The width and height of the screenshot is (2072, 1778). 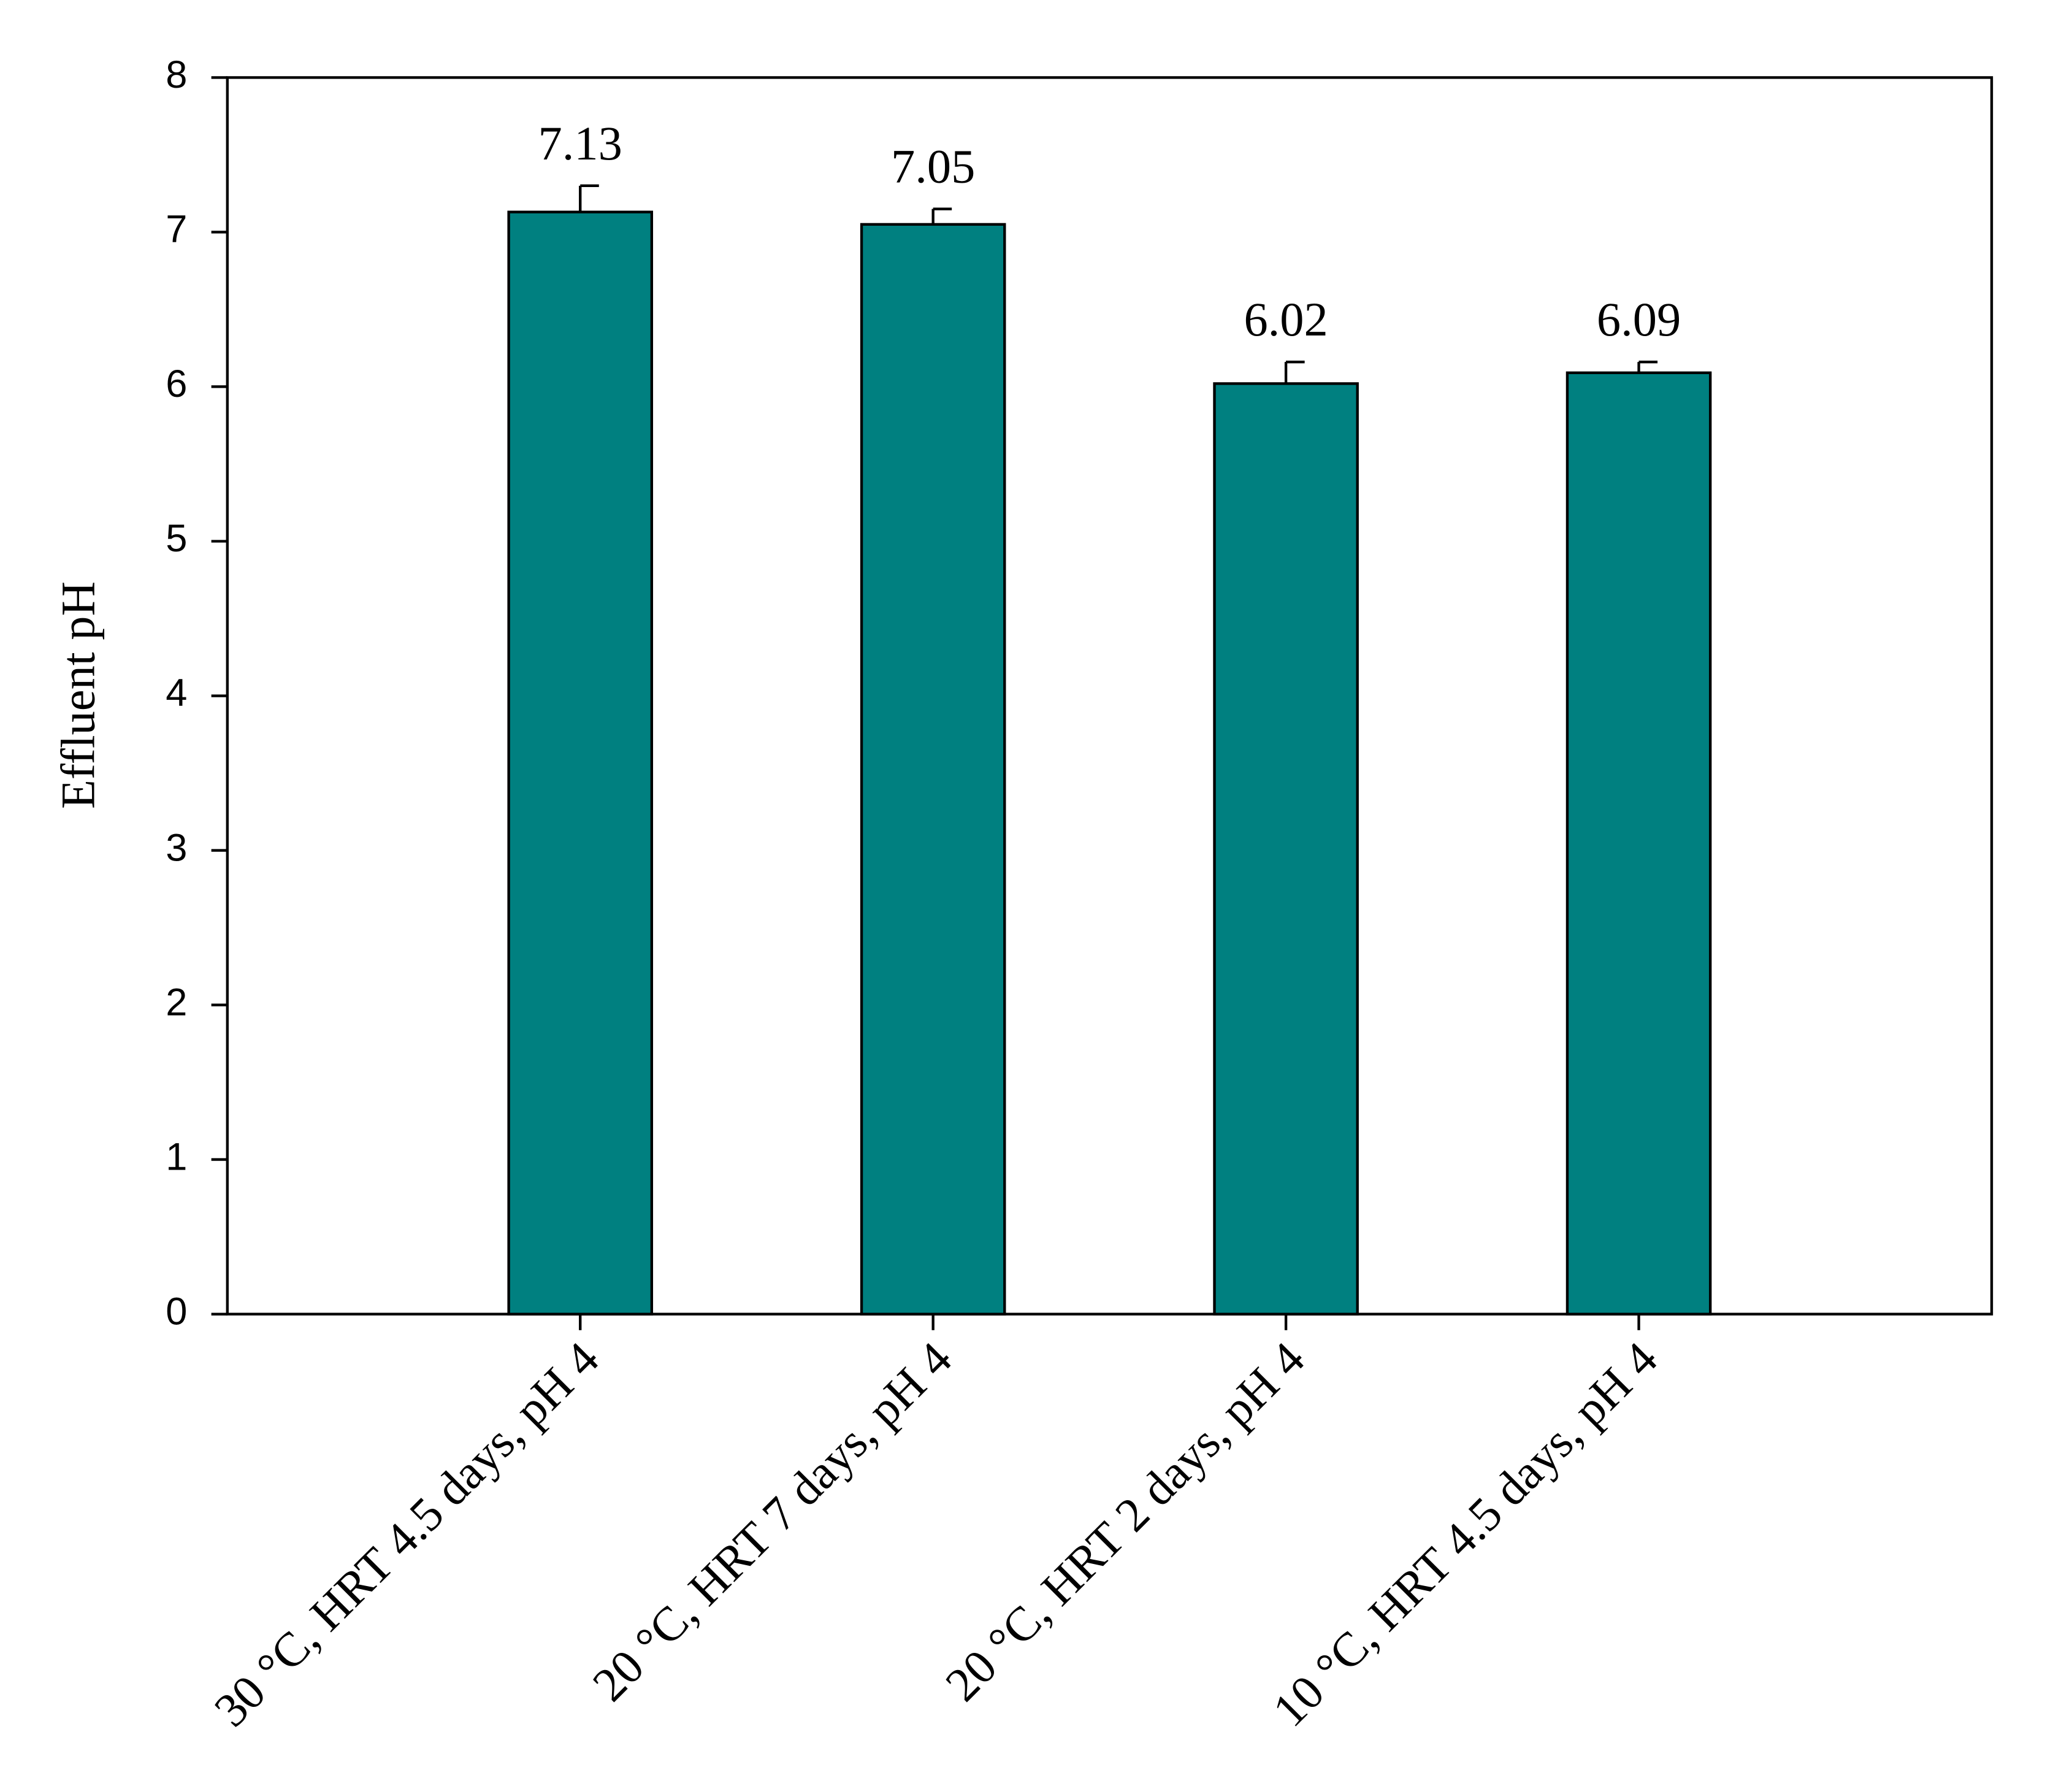 I want to click on value-label: 6.09, so click(x=1639, y=319).